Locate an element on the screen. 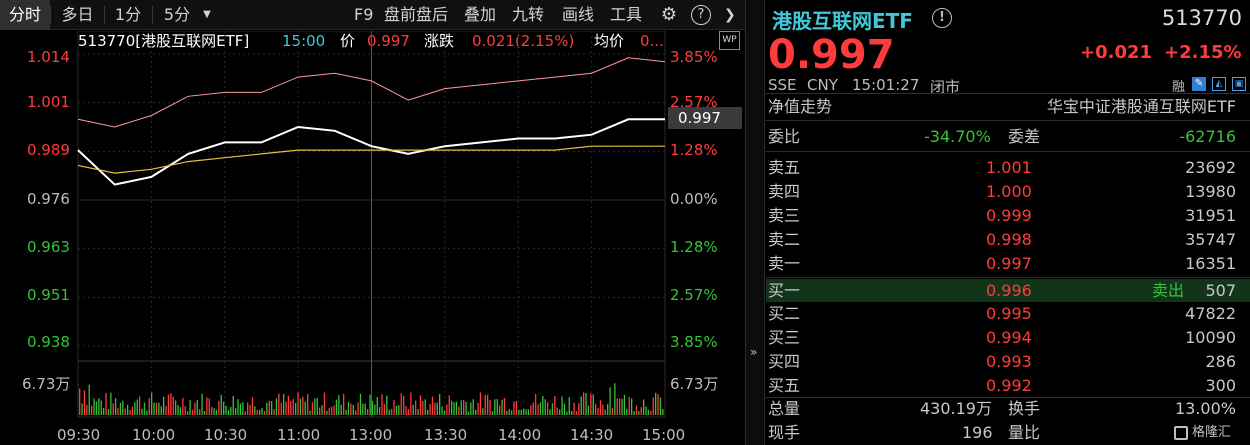  ask-row: 卖五 1.001 23692 is located at coordinates (1008, 167).